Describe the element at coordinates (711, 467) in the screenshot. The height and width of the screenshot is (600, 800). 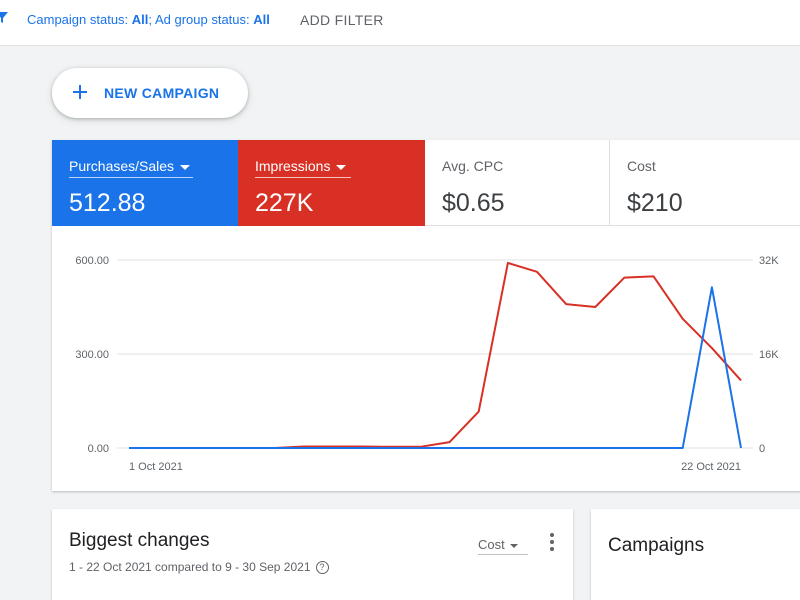
I see `x-tick-label: 22 Oct 2021` at that location.